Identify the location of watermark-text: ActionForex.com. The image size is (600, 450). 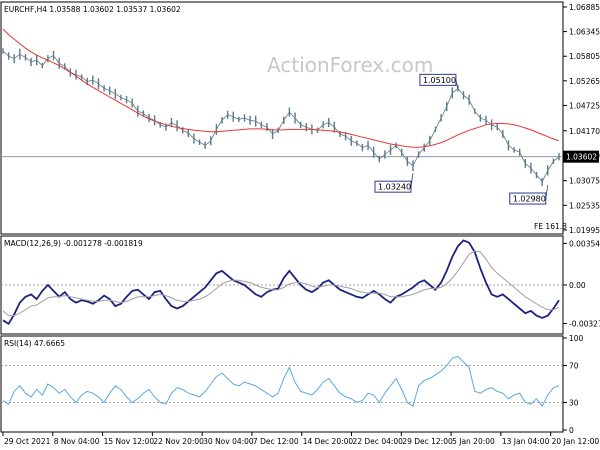
(350, 65).